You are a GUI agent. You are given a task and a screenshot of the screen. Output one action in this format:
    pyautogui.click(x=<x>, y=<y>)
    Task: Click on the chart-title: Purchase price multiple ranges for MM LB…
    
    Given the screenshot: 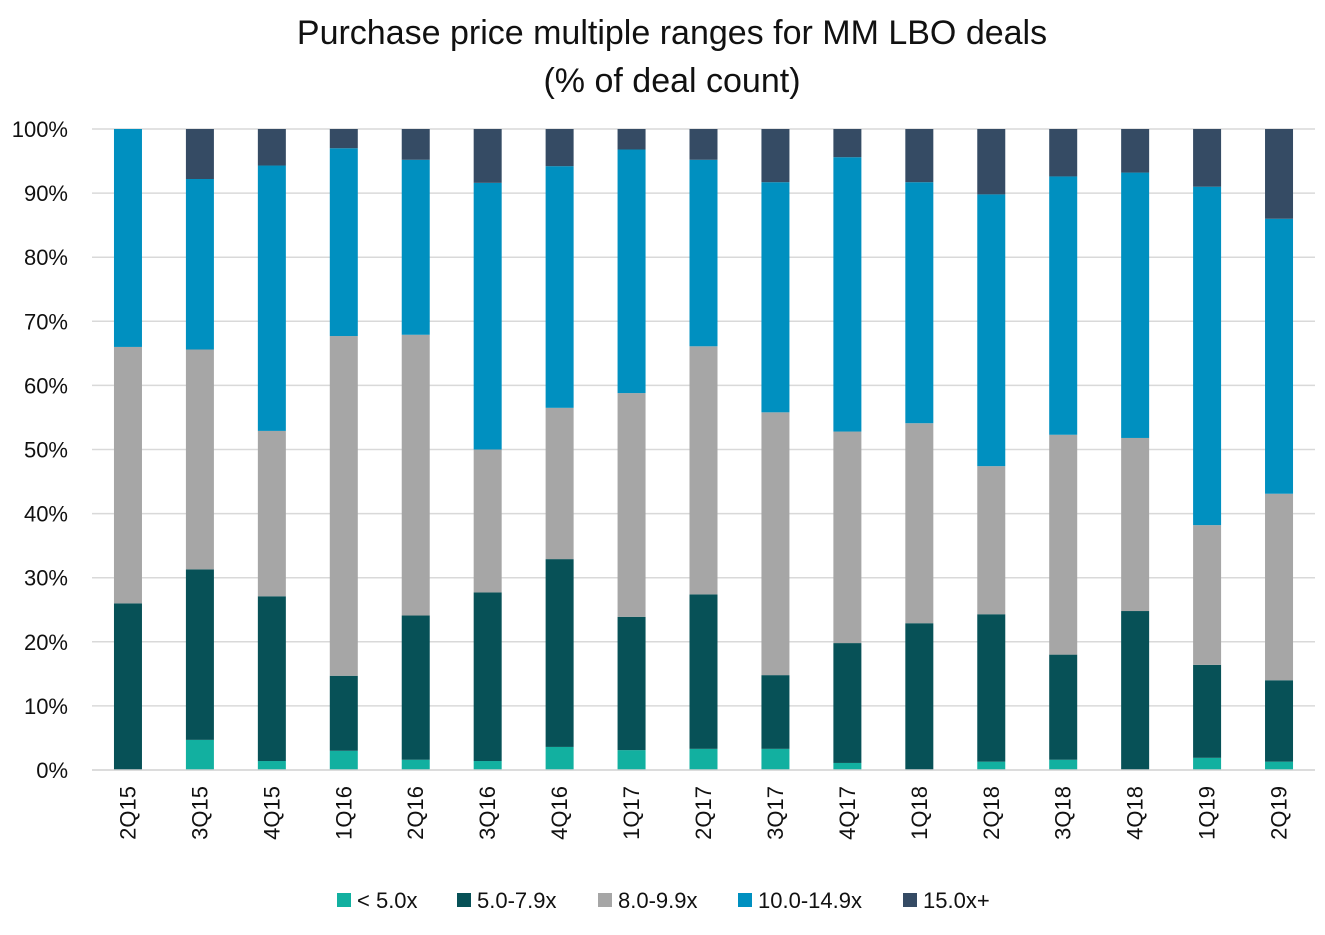 What is the action you would take?
    pyautogui.click(x=672, y=57)
    